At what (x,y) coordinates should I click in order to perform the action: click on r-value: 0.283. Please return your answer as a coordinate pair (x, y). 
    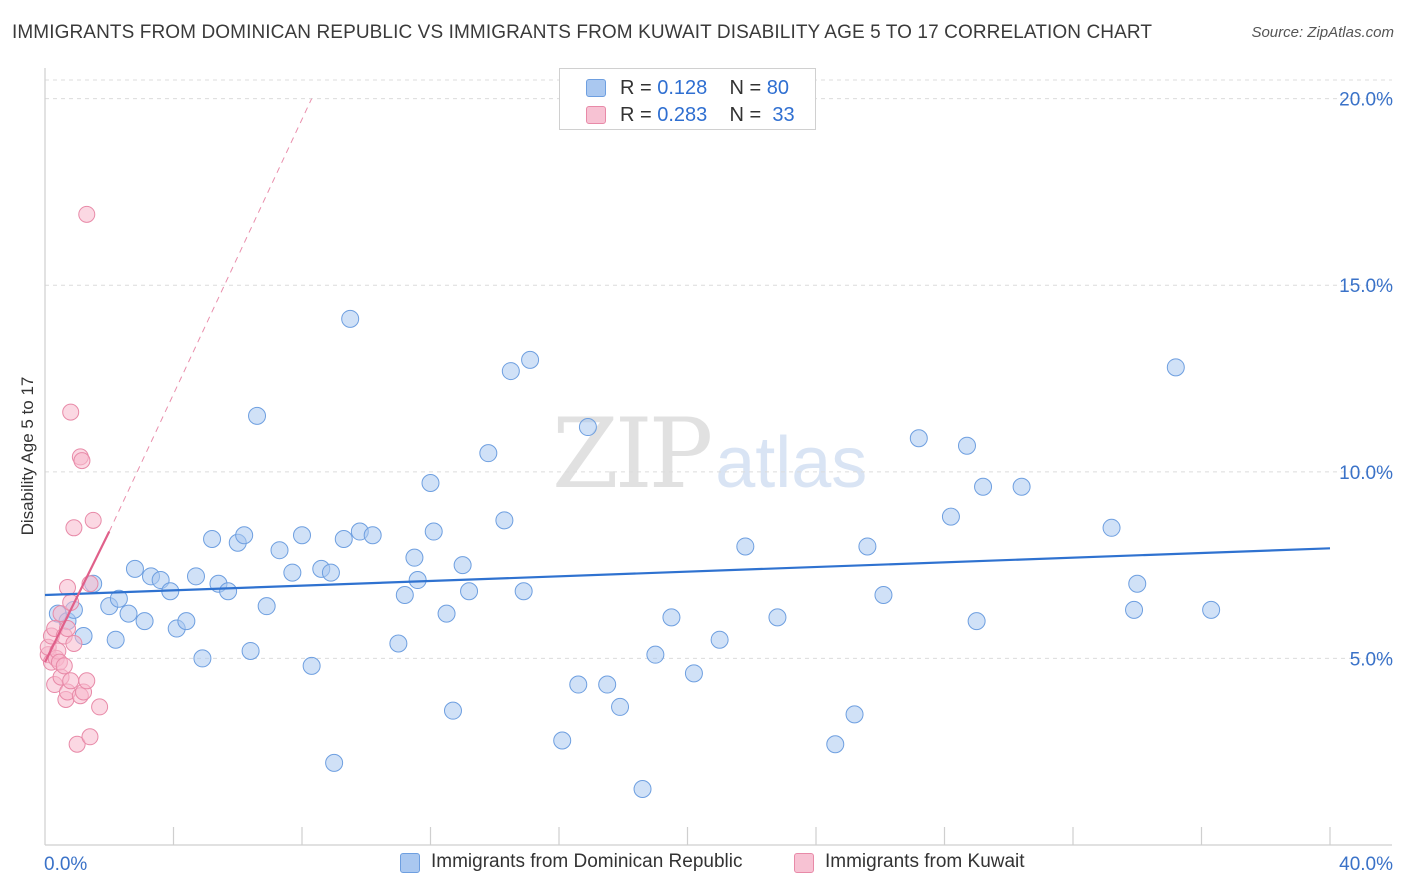
    Looking at the image, I should click on (682, 115).